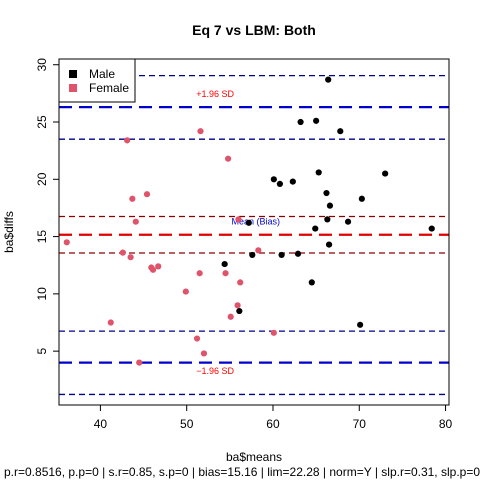  What do you see at coordinates (102, 74) in the screenshot?
I see `legend-label-male: Male` at bounding box center [102, 74].